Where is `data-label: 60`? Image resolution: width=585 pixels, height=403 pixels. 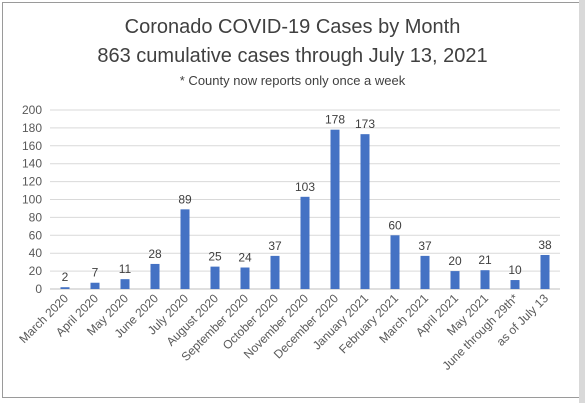 data-label: 60 is located at coordinates (395, 225).